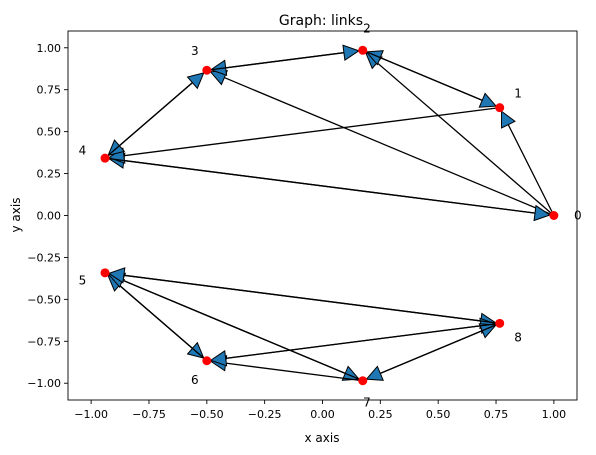  Describe the element at coordinates (322, 414) in the screenshot. I see `x-tick-label: 0.00` at that location.